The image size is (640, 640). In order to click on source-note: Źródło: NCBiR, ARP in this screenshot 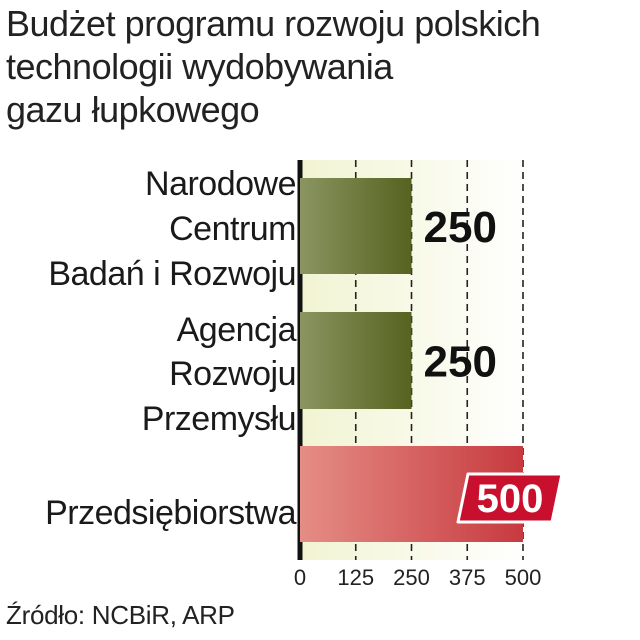, I will do `click(120, 615)`.